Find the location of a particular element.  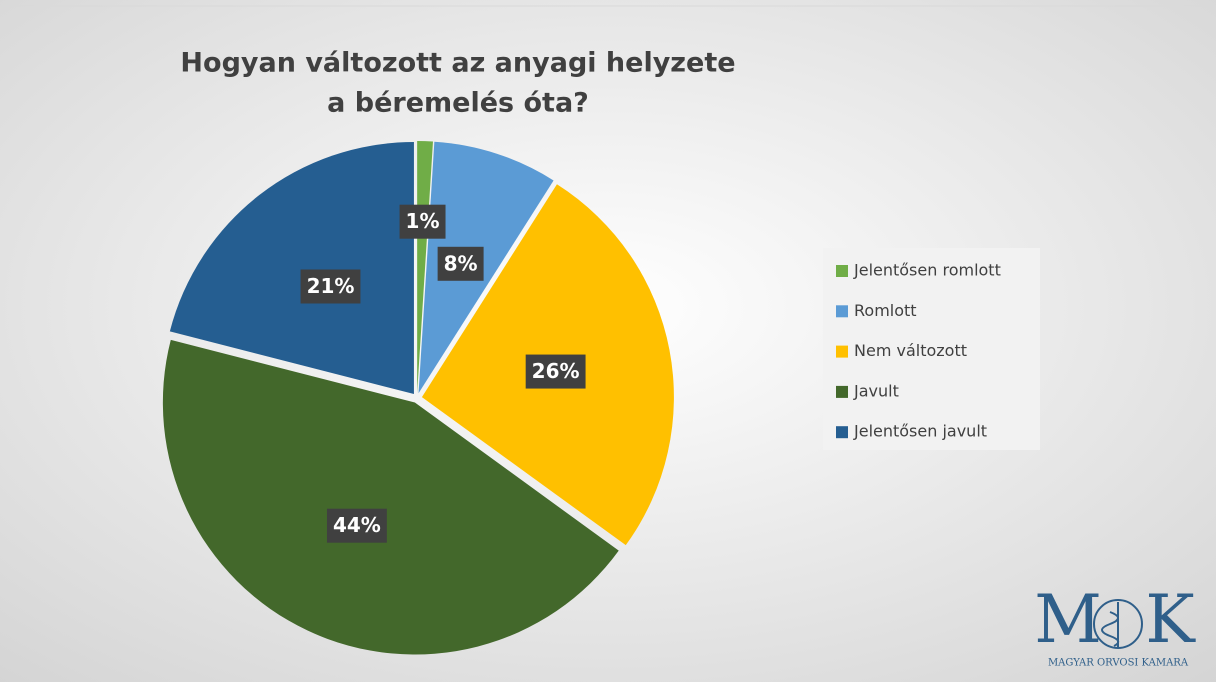

logo-caption: MAGYAR ORVOSI KAMARA is located at coordinates (1118, 663).